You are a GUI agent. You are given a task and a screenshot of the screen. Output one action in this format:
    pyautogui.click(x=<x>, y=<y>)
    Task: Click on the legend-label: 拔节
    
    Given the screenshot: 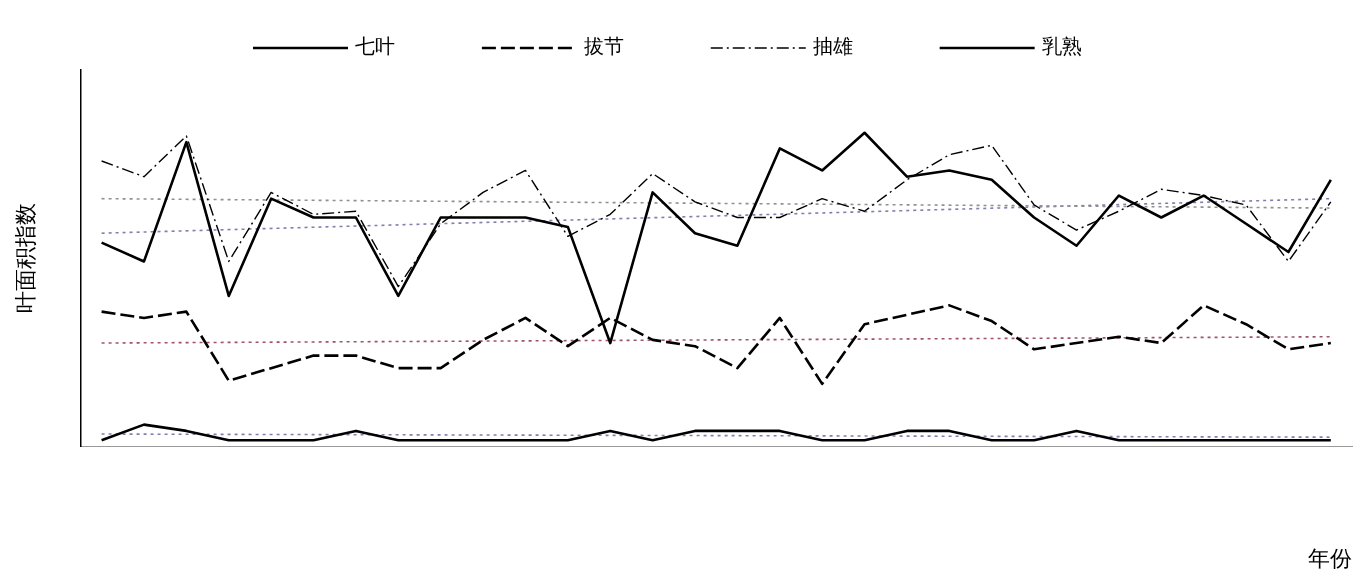 What is the action you would take?
    pyautogui.click(x=603, y=46)
    